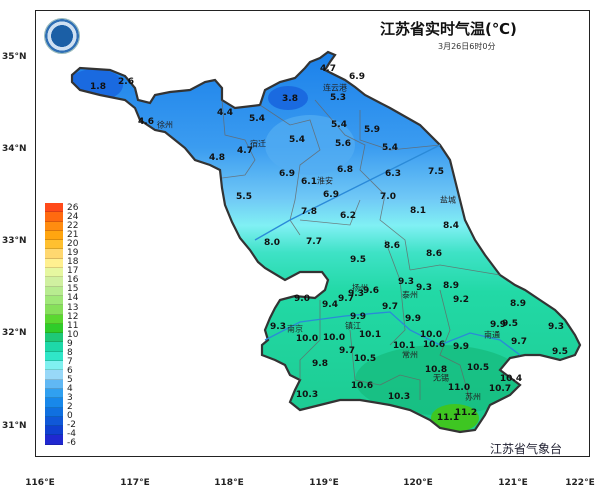 The width and height of the screenshot is (600, 497). Describe the element at coordinates (71, 434) in the screenshot. I see `legend-label: -4` at that location.